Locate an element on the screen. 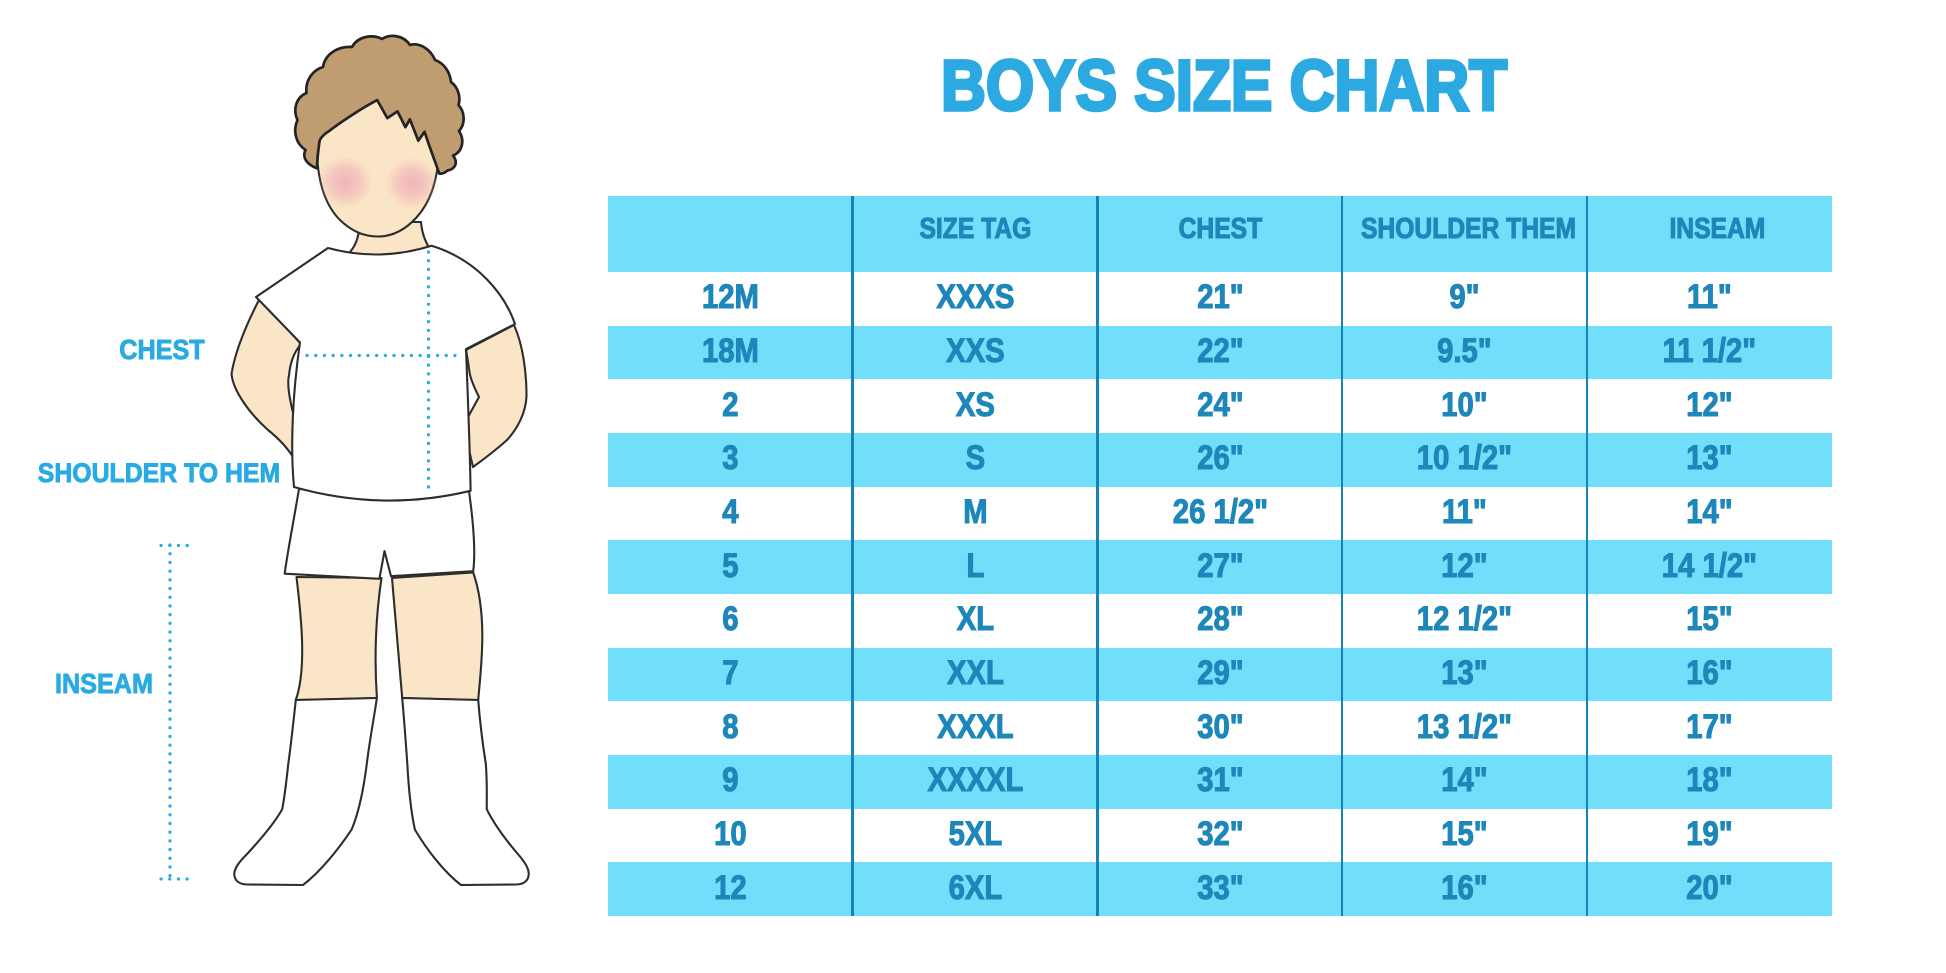 Image resolution: width=1946 pixels, height=973 pixels. svg-text: SHOULDER TO HEM is located at coordinates (159, 473).